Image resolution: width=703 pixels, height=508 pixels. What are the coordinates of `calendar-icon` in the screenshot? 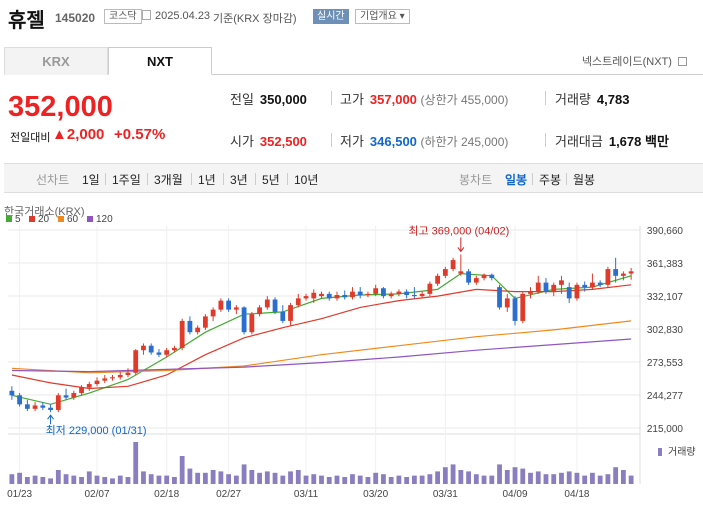 It's located at (146, 15).